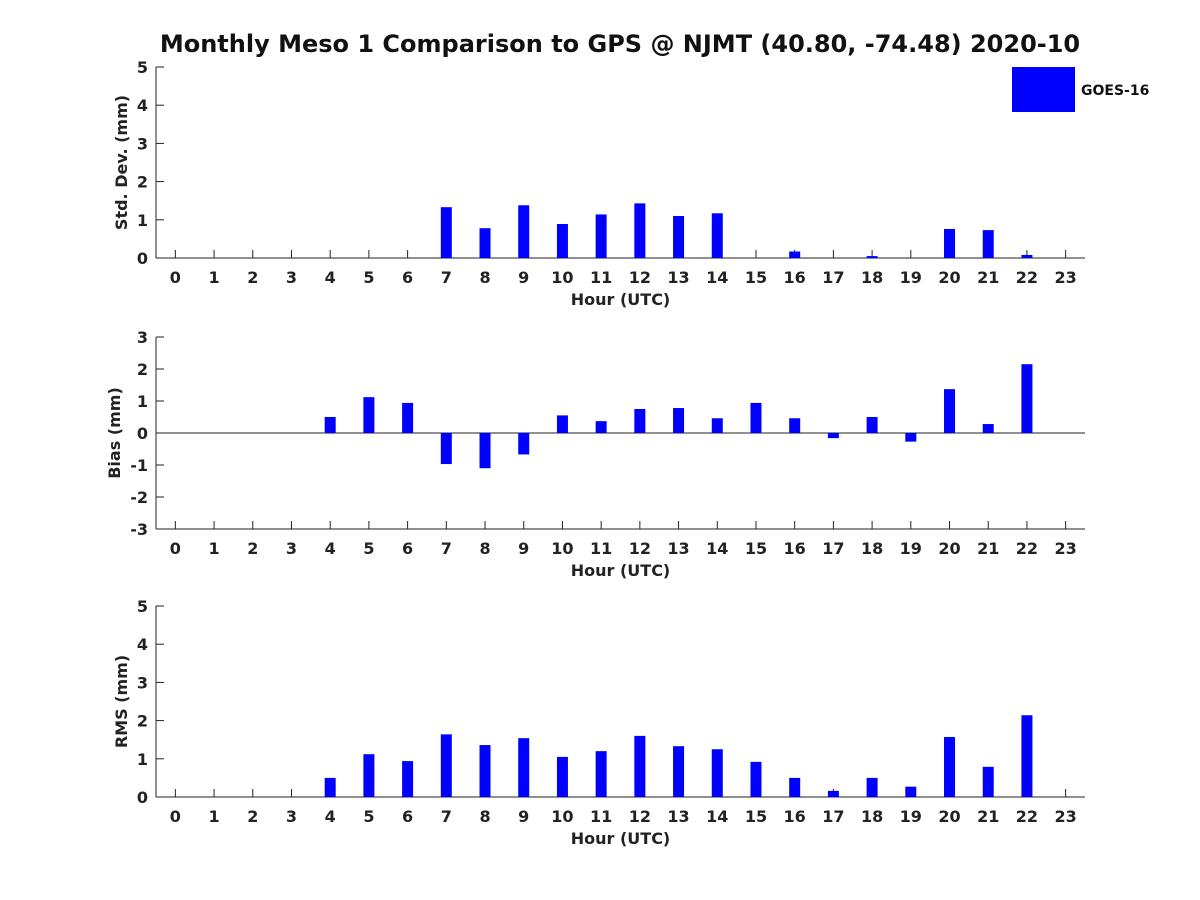 The width and height of the screenshot is (1200, 900). What do you see at coordinates (1043, 89) in the screenshot?
I see `legend-swatch` at bounding box center [1043, 89].